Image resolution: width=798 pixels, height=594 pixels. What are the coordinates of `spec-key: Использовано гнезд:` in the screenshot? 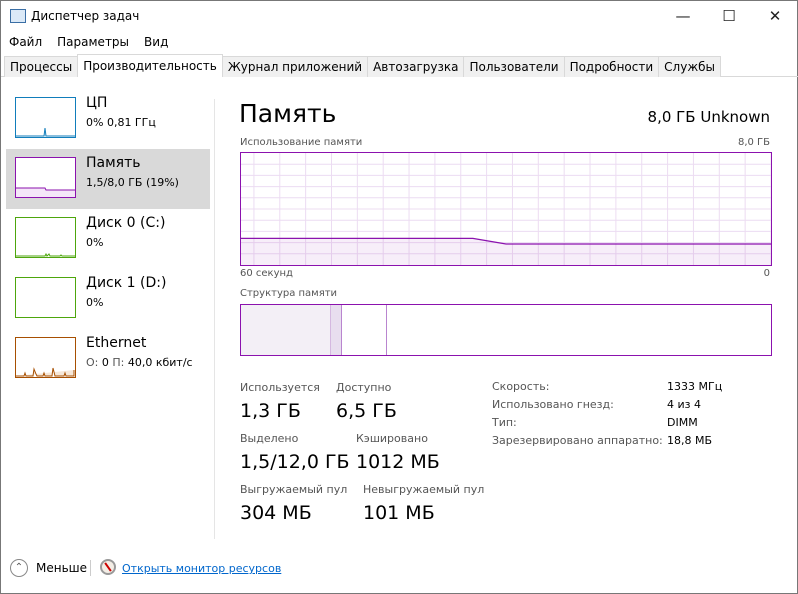 It's located at (553, 404).